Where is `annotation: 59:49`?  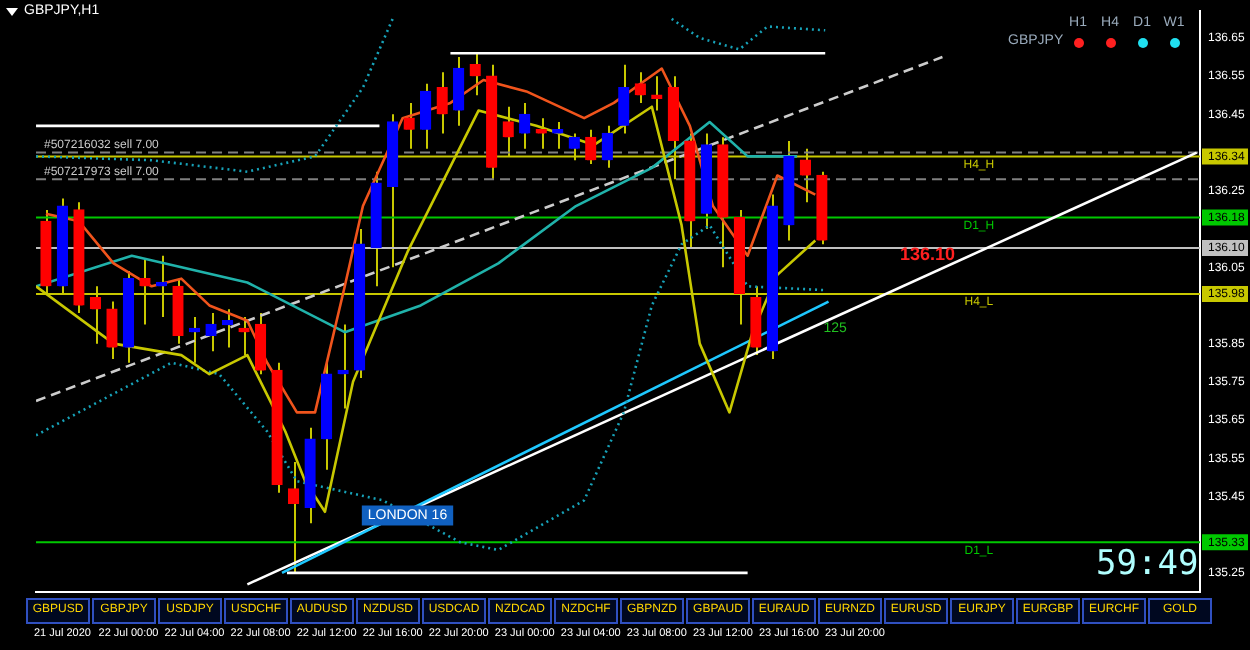 annotation: 59:49 is located at coordinates (1147, 564).